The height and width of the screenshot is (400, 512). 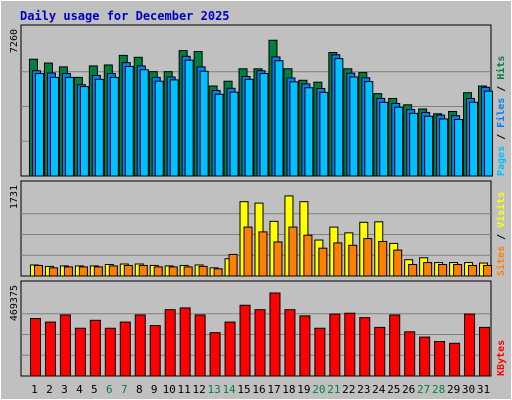 I want to click on x-label-day-14: 14, so click(x=229, y=389).